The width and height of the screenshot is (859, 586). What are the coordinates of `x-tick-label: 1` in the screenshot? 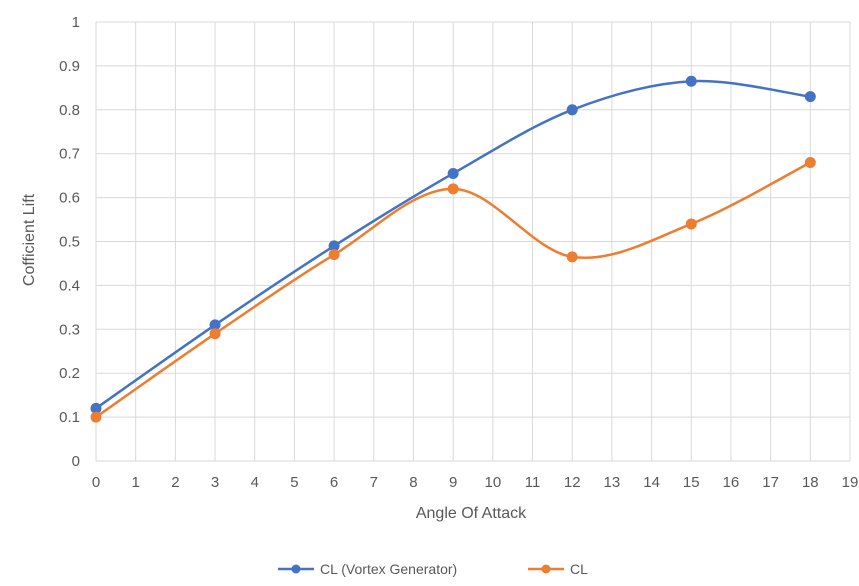 It's located at (136, 482).